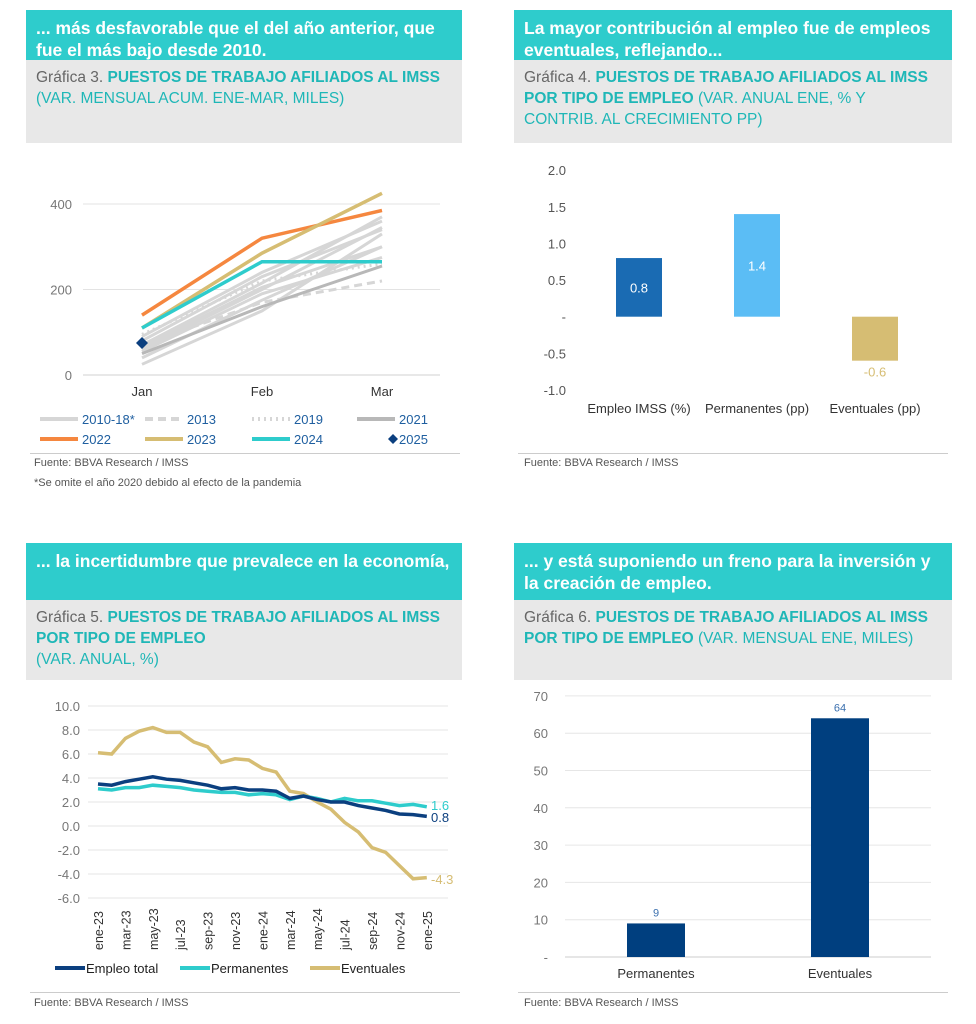  Describe the element at coordinates (71, 826) in the screenshot. I see `y-tick-label: 0.0` at that location.